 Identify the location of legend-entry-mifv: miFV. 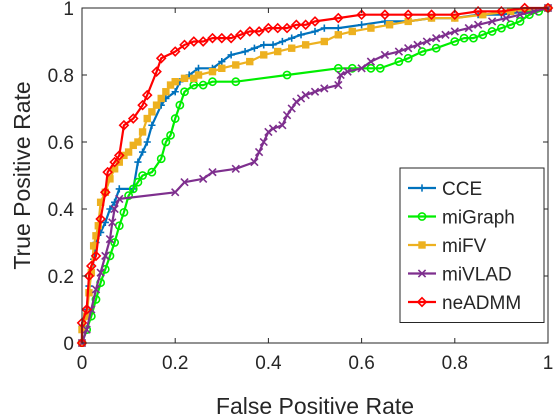
(447, 246).